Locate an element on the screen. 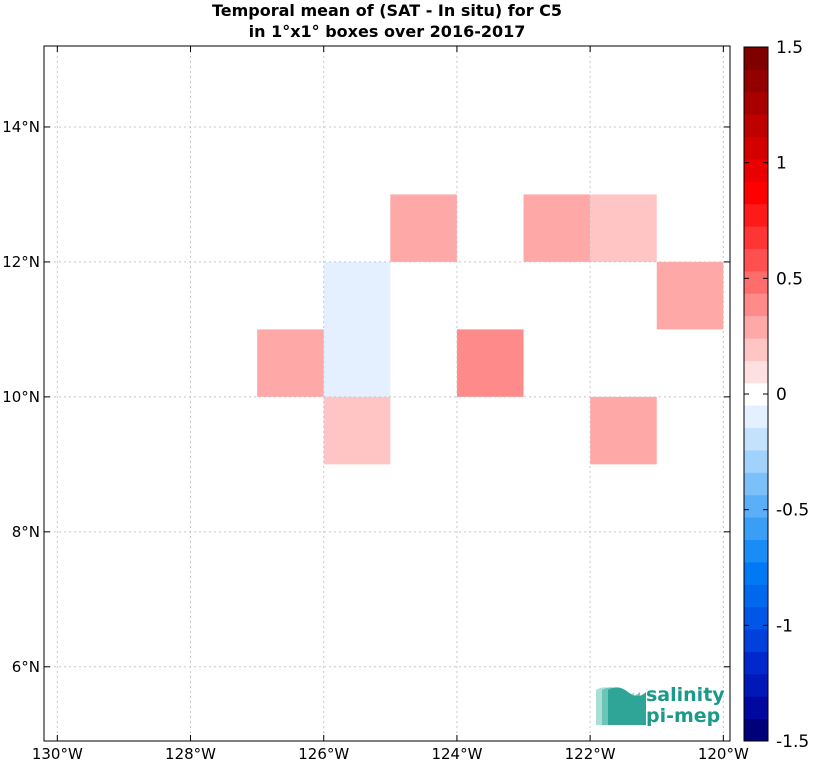 This screenshot has width=813, height=763. lon-tick-label: 130°W is located at coordinates (57, 754).